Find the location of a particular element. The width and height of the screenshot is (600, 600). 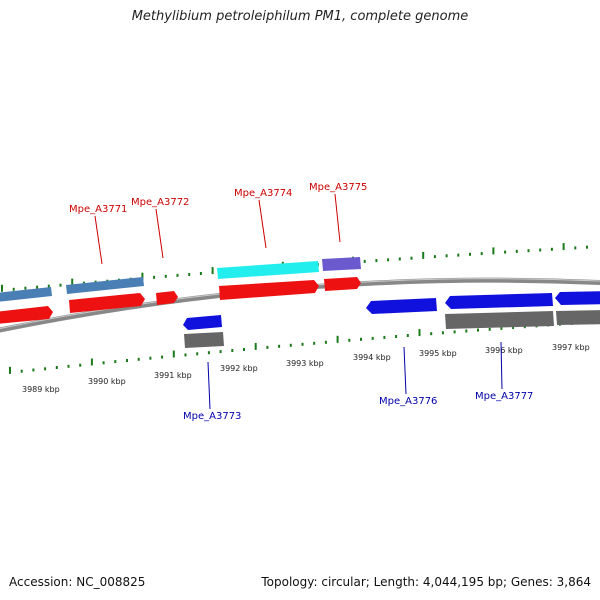

feature-slate is located at coordinates (341, 264).